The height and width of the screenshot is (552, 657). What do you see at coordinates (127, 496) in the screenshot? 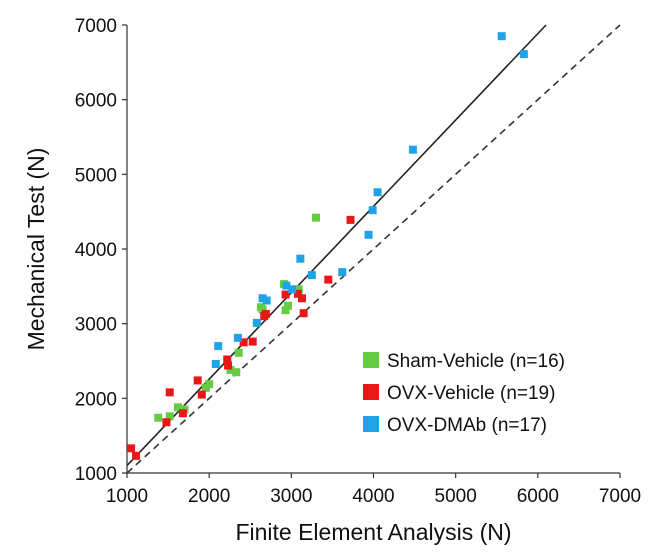
I see `x-tick-label: 1000` at bounding box center [127, 496].